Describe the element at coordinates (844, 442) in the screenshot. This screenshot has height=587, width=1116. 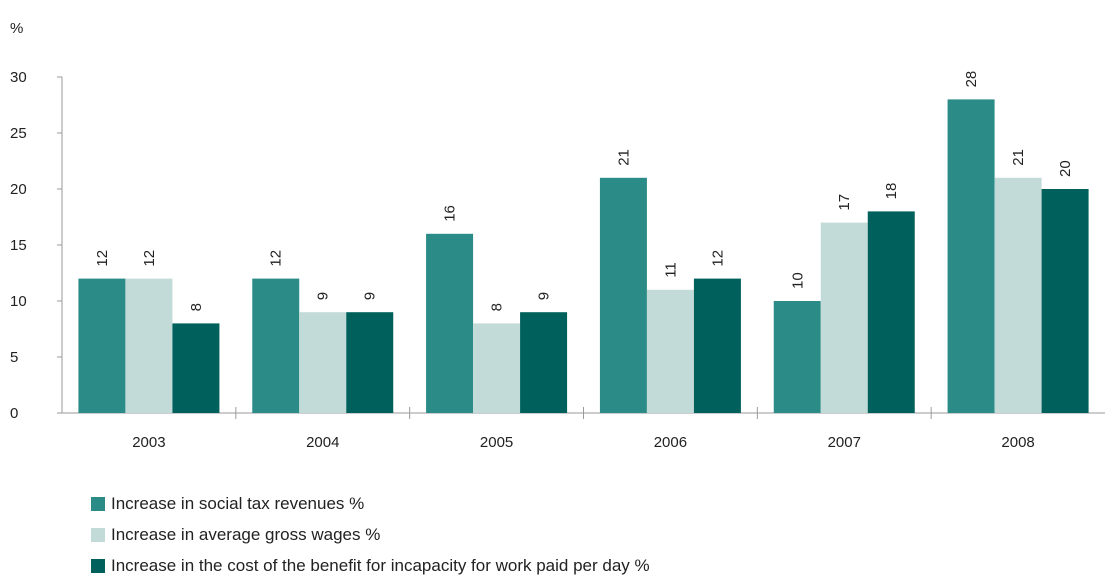
I see `x-tick-label: 2007` at that location.